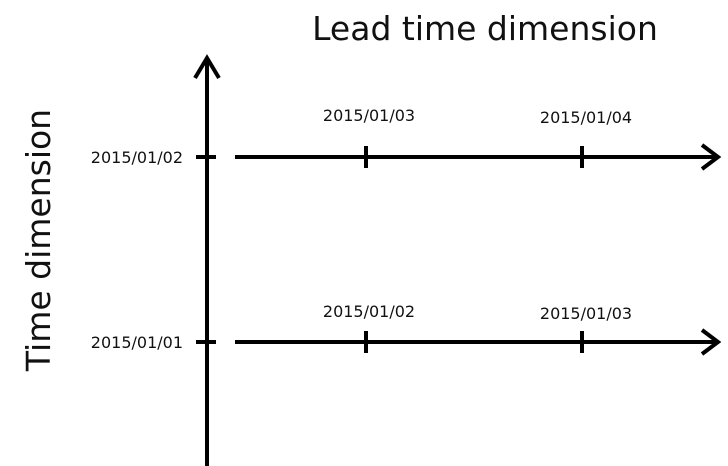 The image size is (728, 466). Describe the element at coordinates (406, 138) in the screenshot. I see `row: 2015/01/02 2015/01/03 2015/01/04` at that location.